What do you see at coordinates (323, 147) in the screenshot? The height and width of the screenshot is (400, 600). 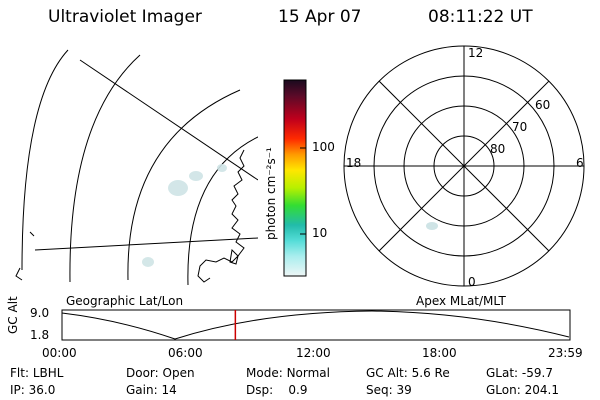 I see `colorbar-tick-100: 100` at bounding box center [323, 147].